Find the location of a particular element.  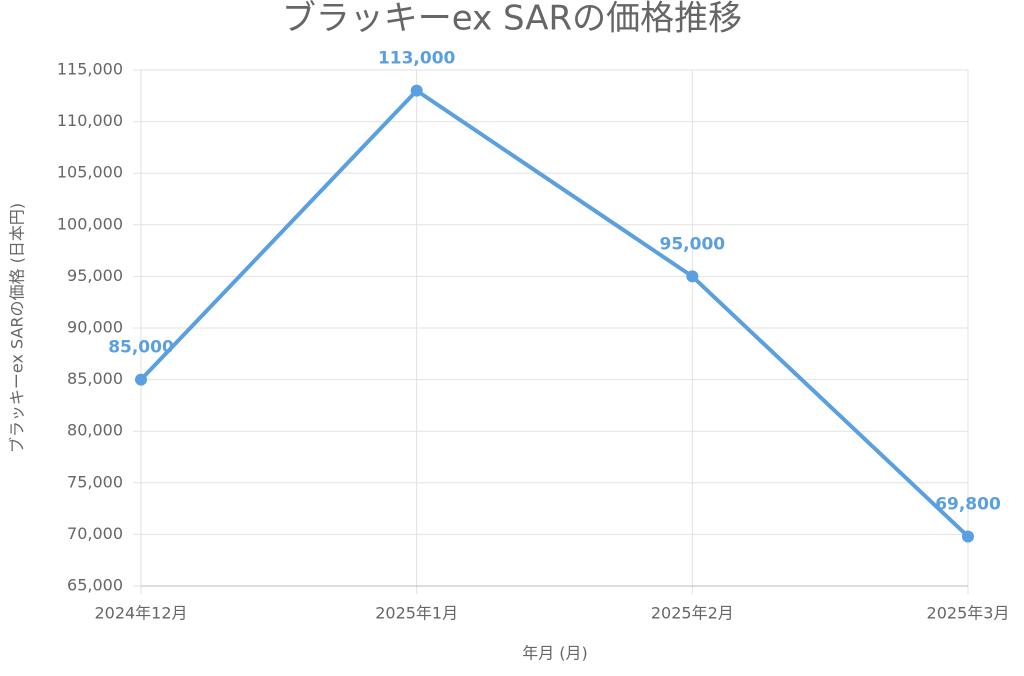

y-axis-label: ブラッキーex SARの価格 (日本円) is located at coordinates (17, 328).